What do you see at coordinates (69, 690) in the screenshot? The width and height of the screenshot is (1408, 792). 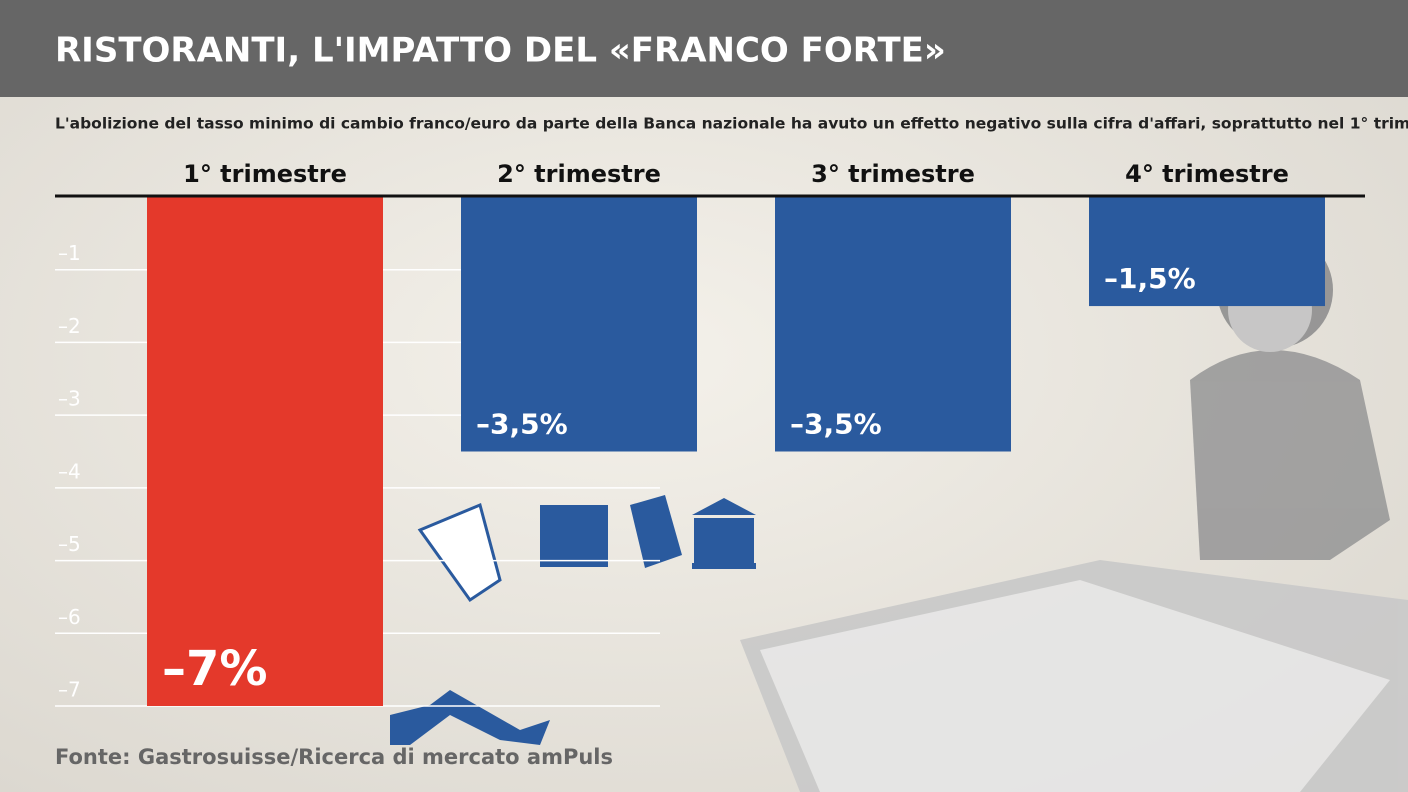 I see `y-tick-label: –7` at bounding box center [69, 690].